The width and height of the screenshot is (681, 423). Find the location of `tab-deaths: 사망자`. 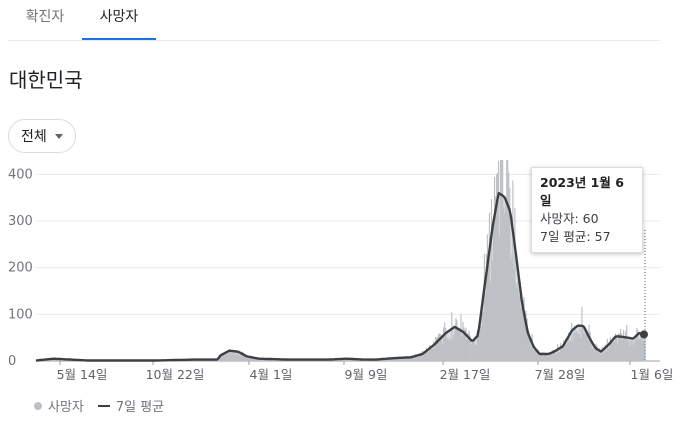

tab-deaths: 사망자 is located at coordinates (119, 24).